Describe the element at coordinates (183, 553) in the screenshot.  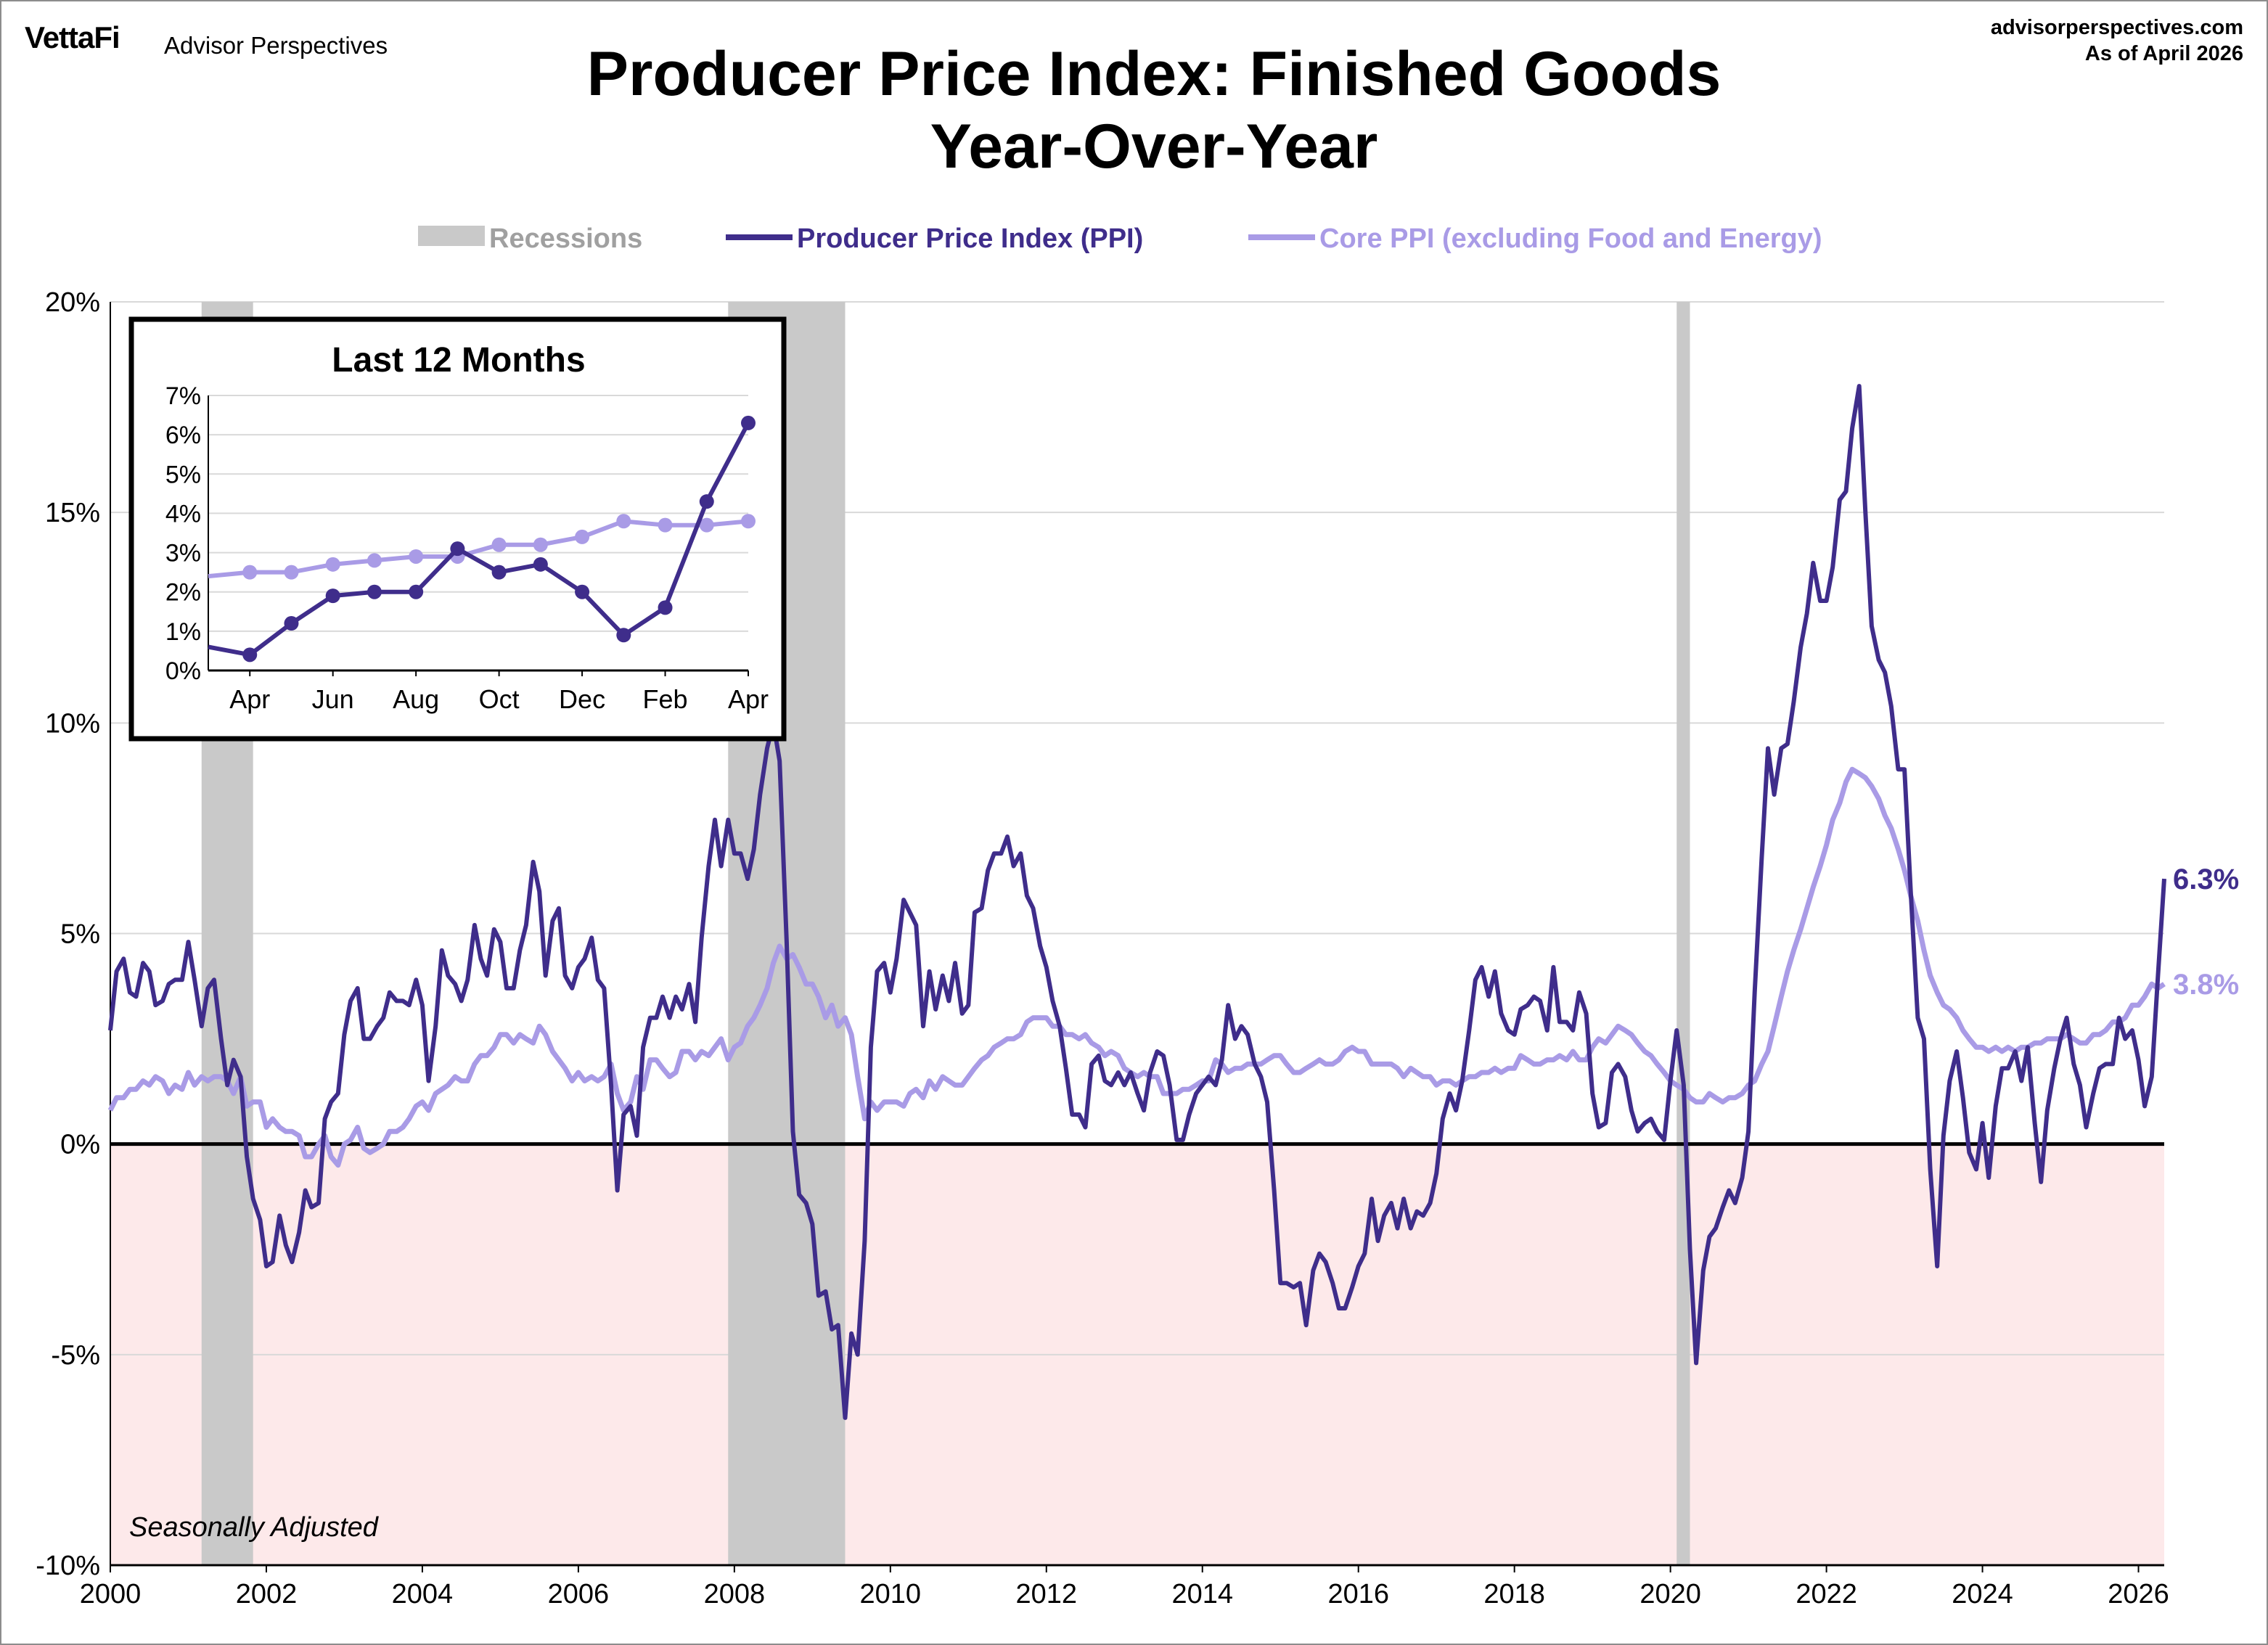
I see `inset-y-tick-label: 3%` at that location.